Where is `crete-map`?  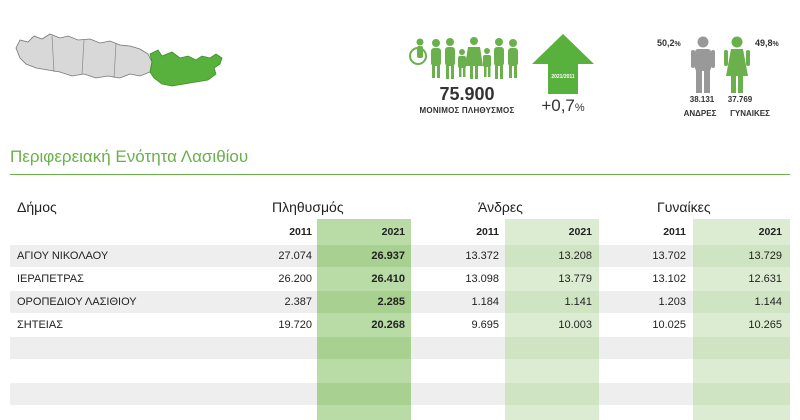
crete-map is located at coordinates (119, 60).